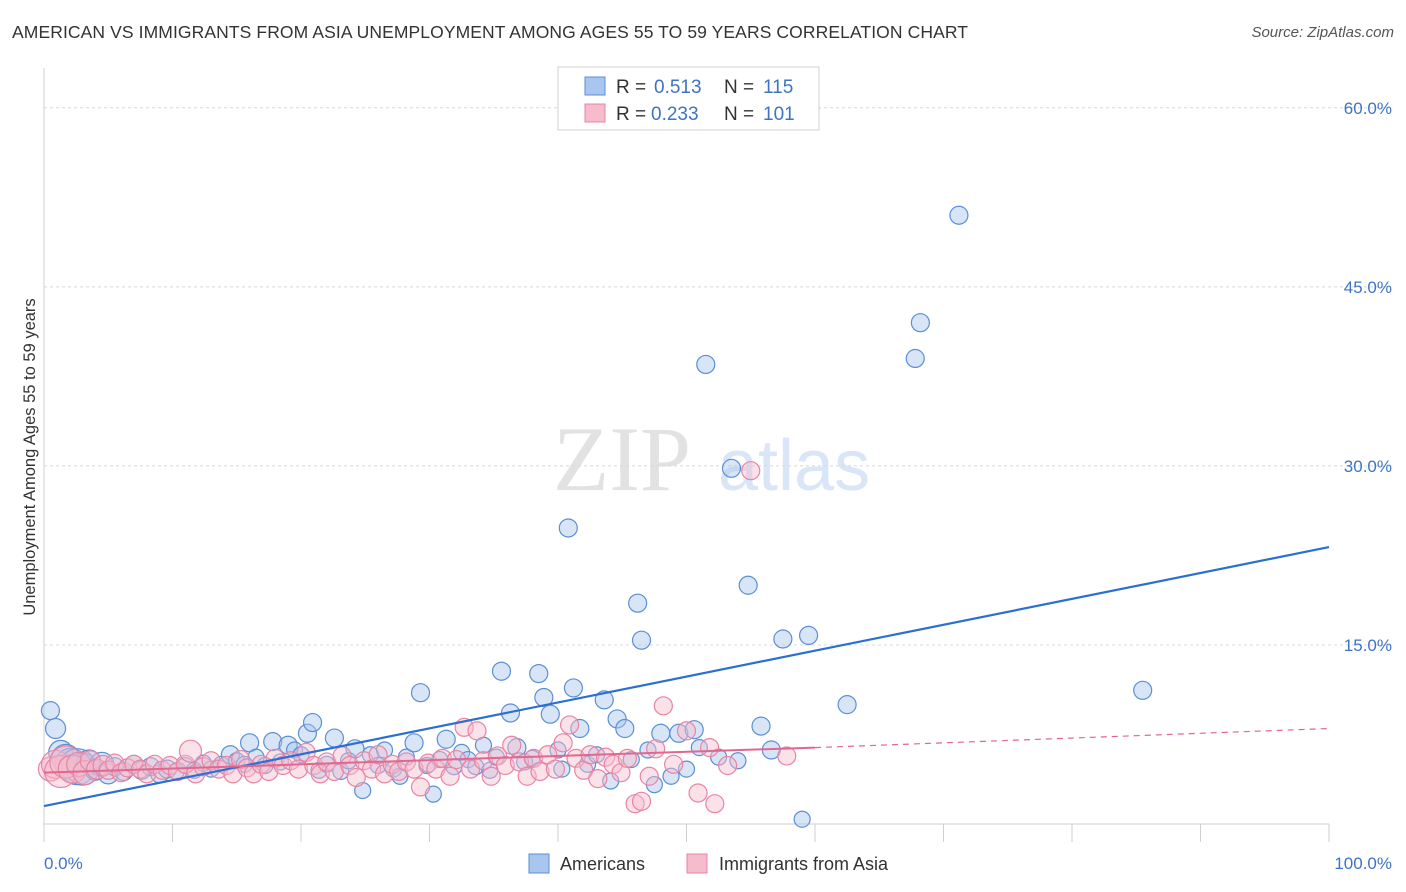 The height and width of the screenshot is (892, 1406). What do you see at coordinates (595, 113) in the screenshot?
I see `legend-swatch-asia` at bounding box center [595, 113].